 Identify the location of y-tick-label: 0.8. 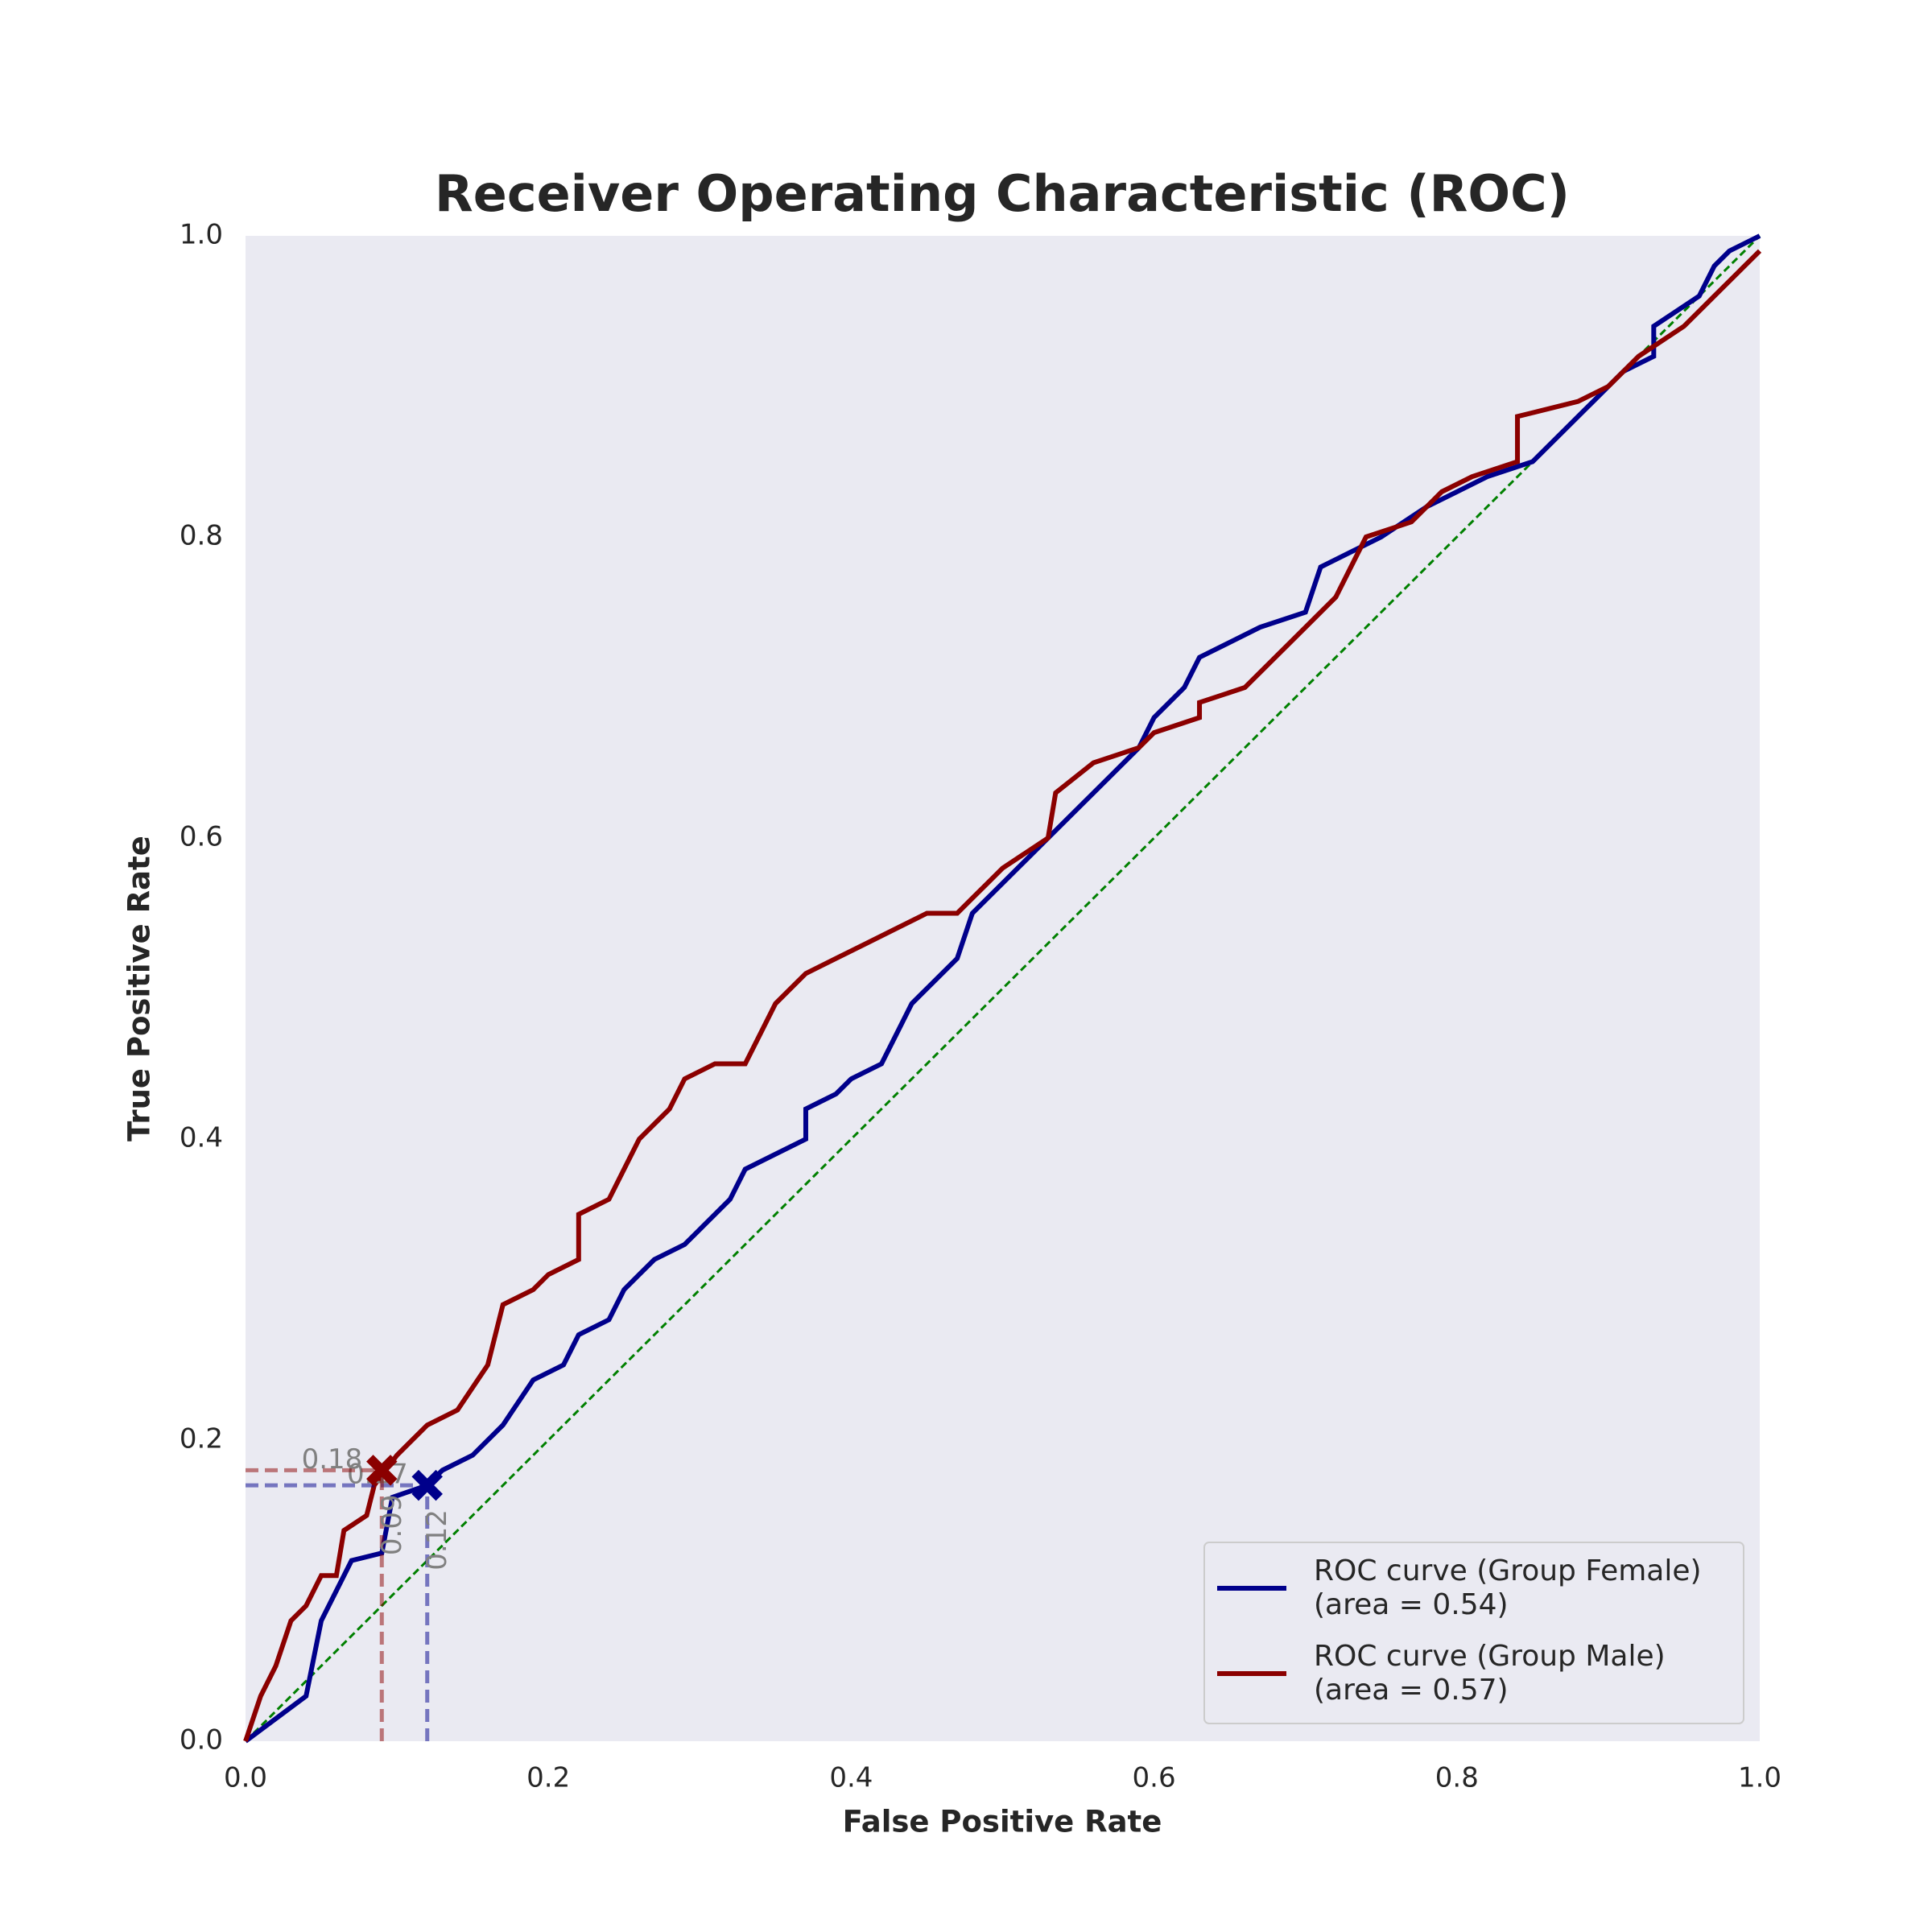
(201, 536).